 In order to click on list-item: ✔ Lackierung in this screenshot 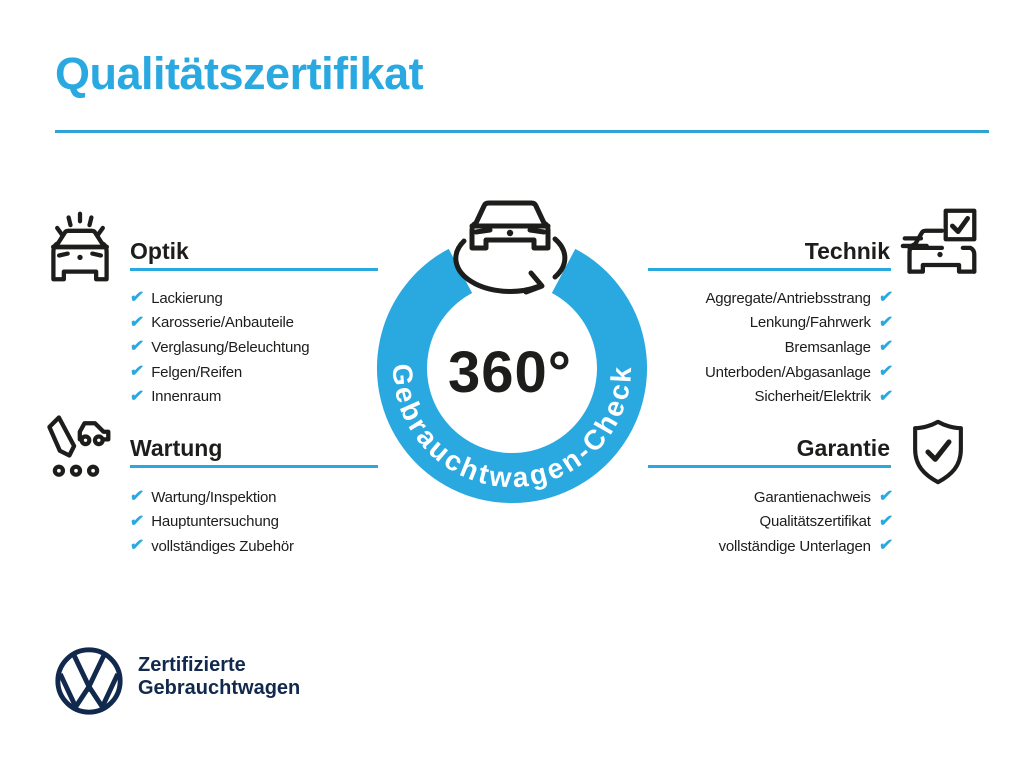, I will do `click(218, 298)`.